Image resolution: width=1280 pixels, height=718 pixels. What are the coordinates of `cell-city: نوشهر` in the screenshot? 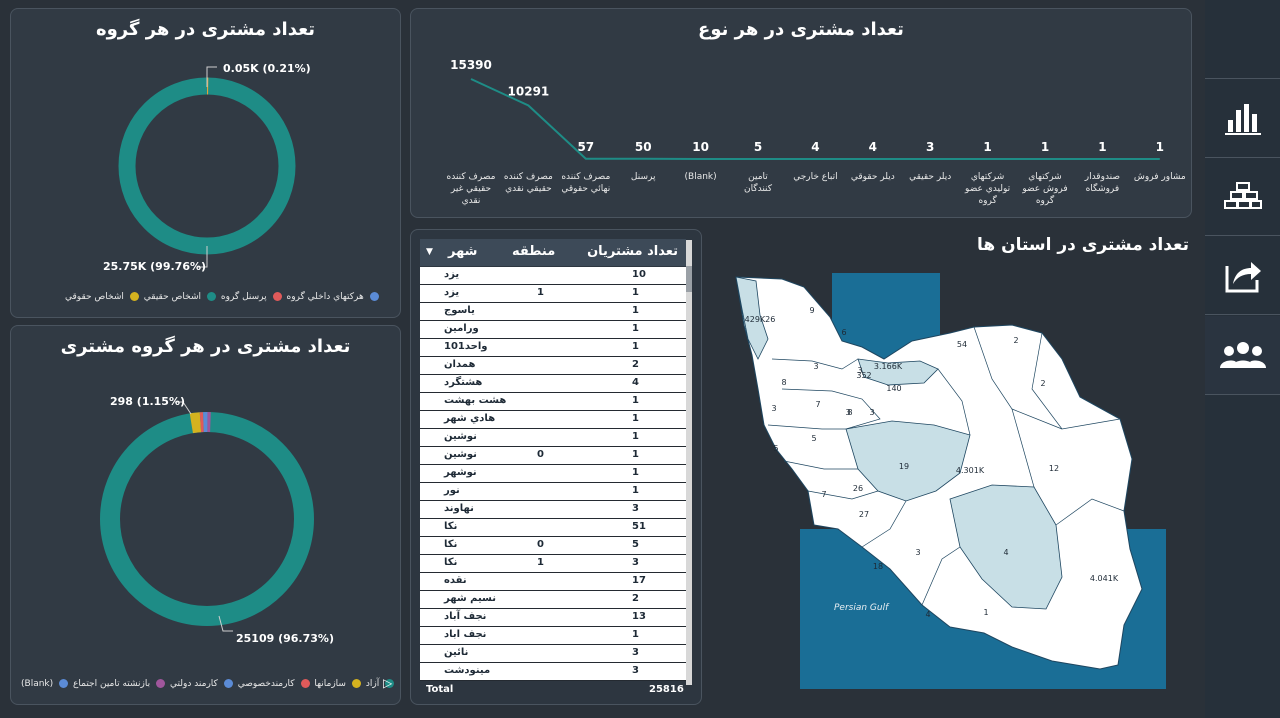 It's located at (460, 472).